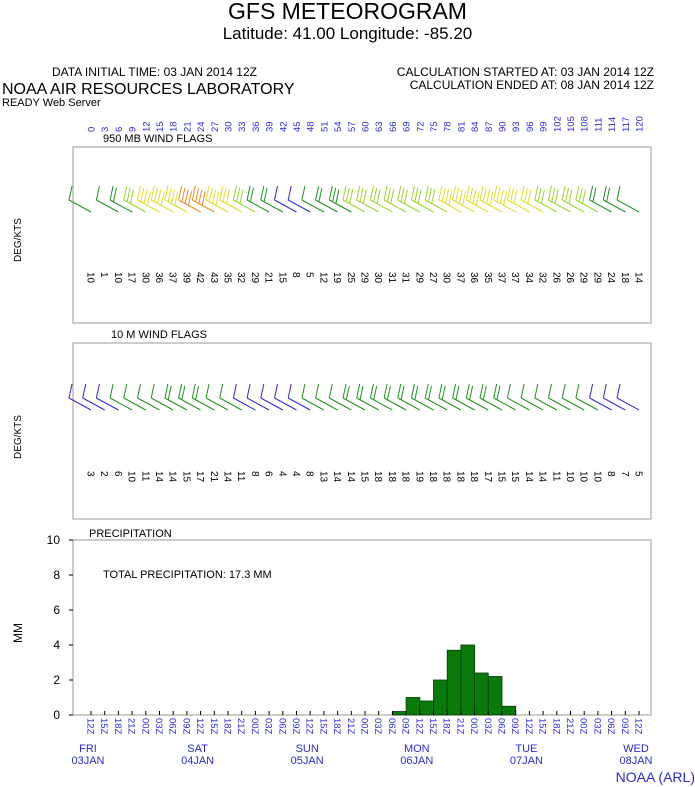 Image resolution: width=695 pixels, height=787 pixels. What do you see at coordinates (542, 278) in the screenshot?
I see `upper-wind-speed-label: 32` at bounding box center [542, 278].